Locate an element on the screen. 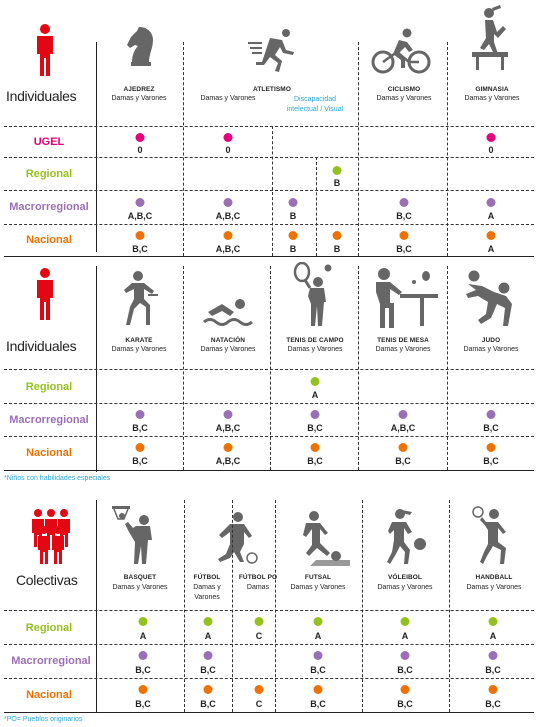  sport-sub: Damas y is located at coordinates (207, 587).